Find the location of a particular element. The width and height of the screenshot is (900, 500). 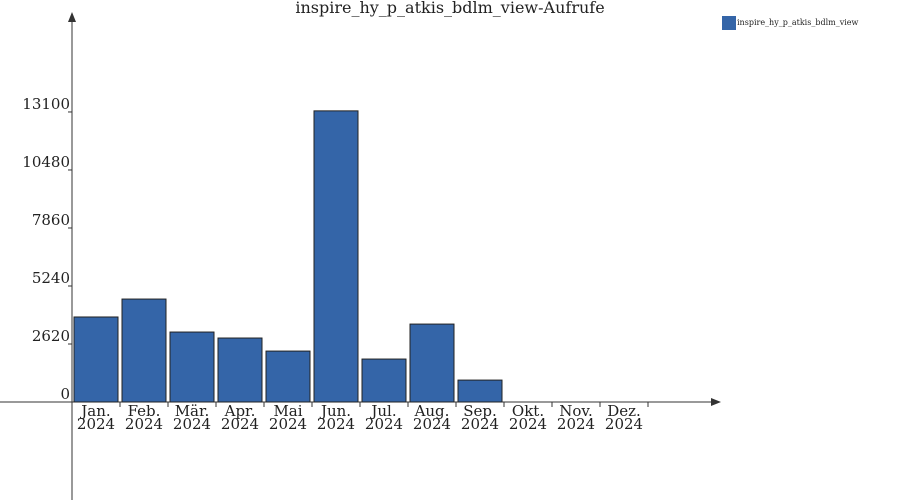

x-tick-label-line: Jan. is located at coordinates (94, 411).